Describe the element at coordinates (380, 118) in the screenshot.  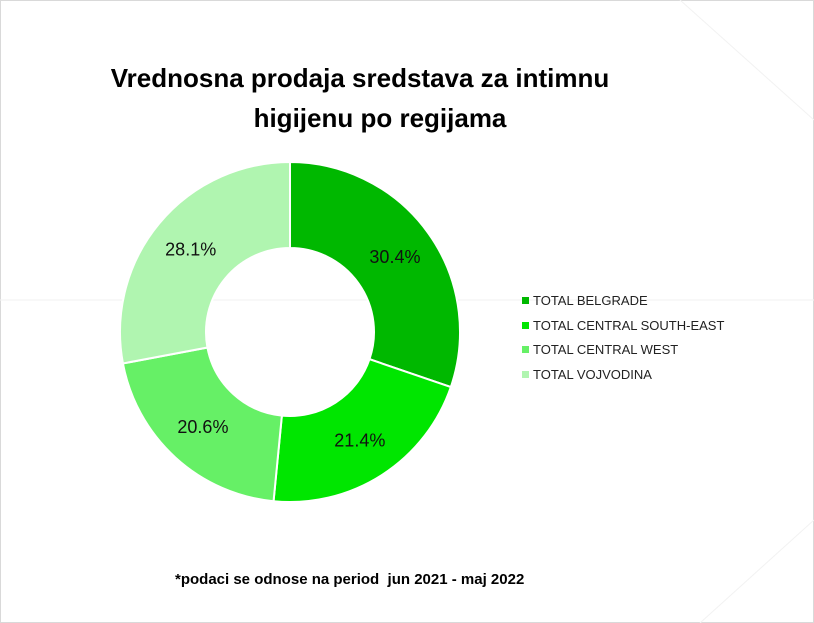
I see `chart-title-line-2: higijenu po regijama` at that location.